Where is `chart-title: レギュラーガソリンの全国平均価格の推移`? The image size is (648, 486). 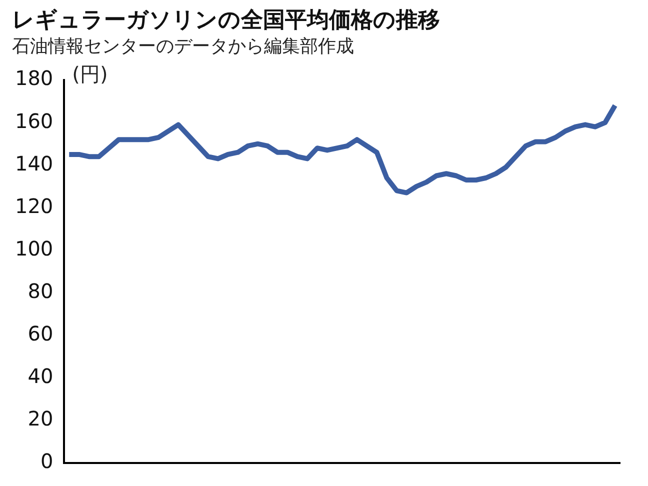
chart-title: レギュラーガソリンの全国平均価格の推移 is located at coordinates (226, 20).